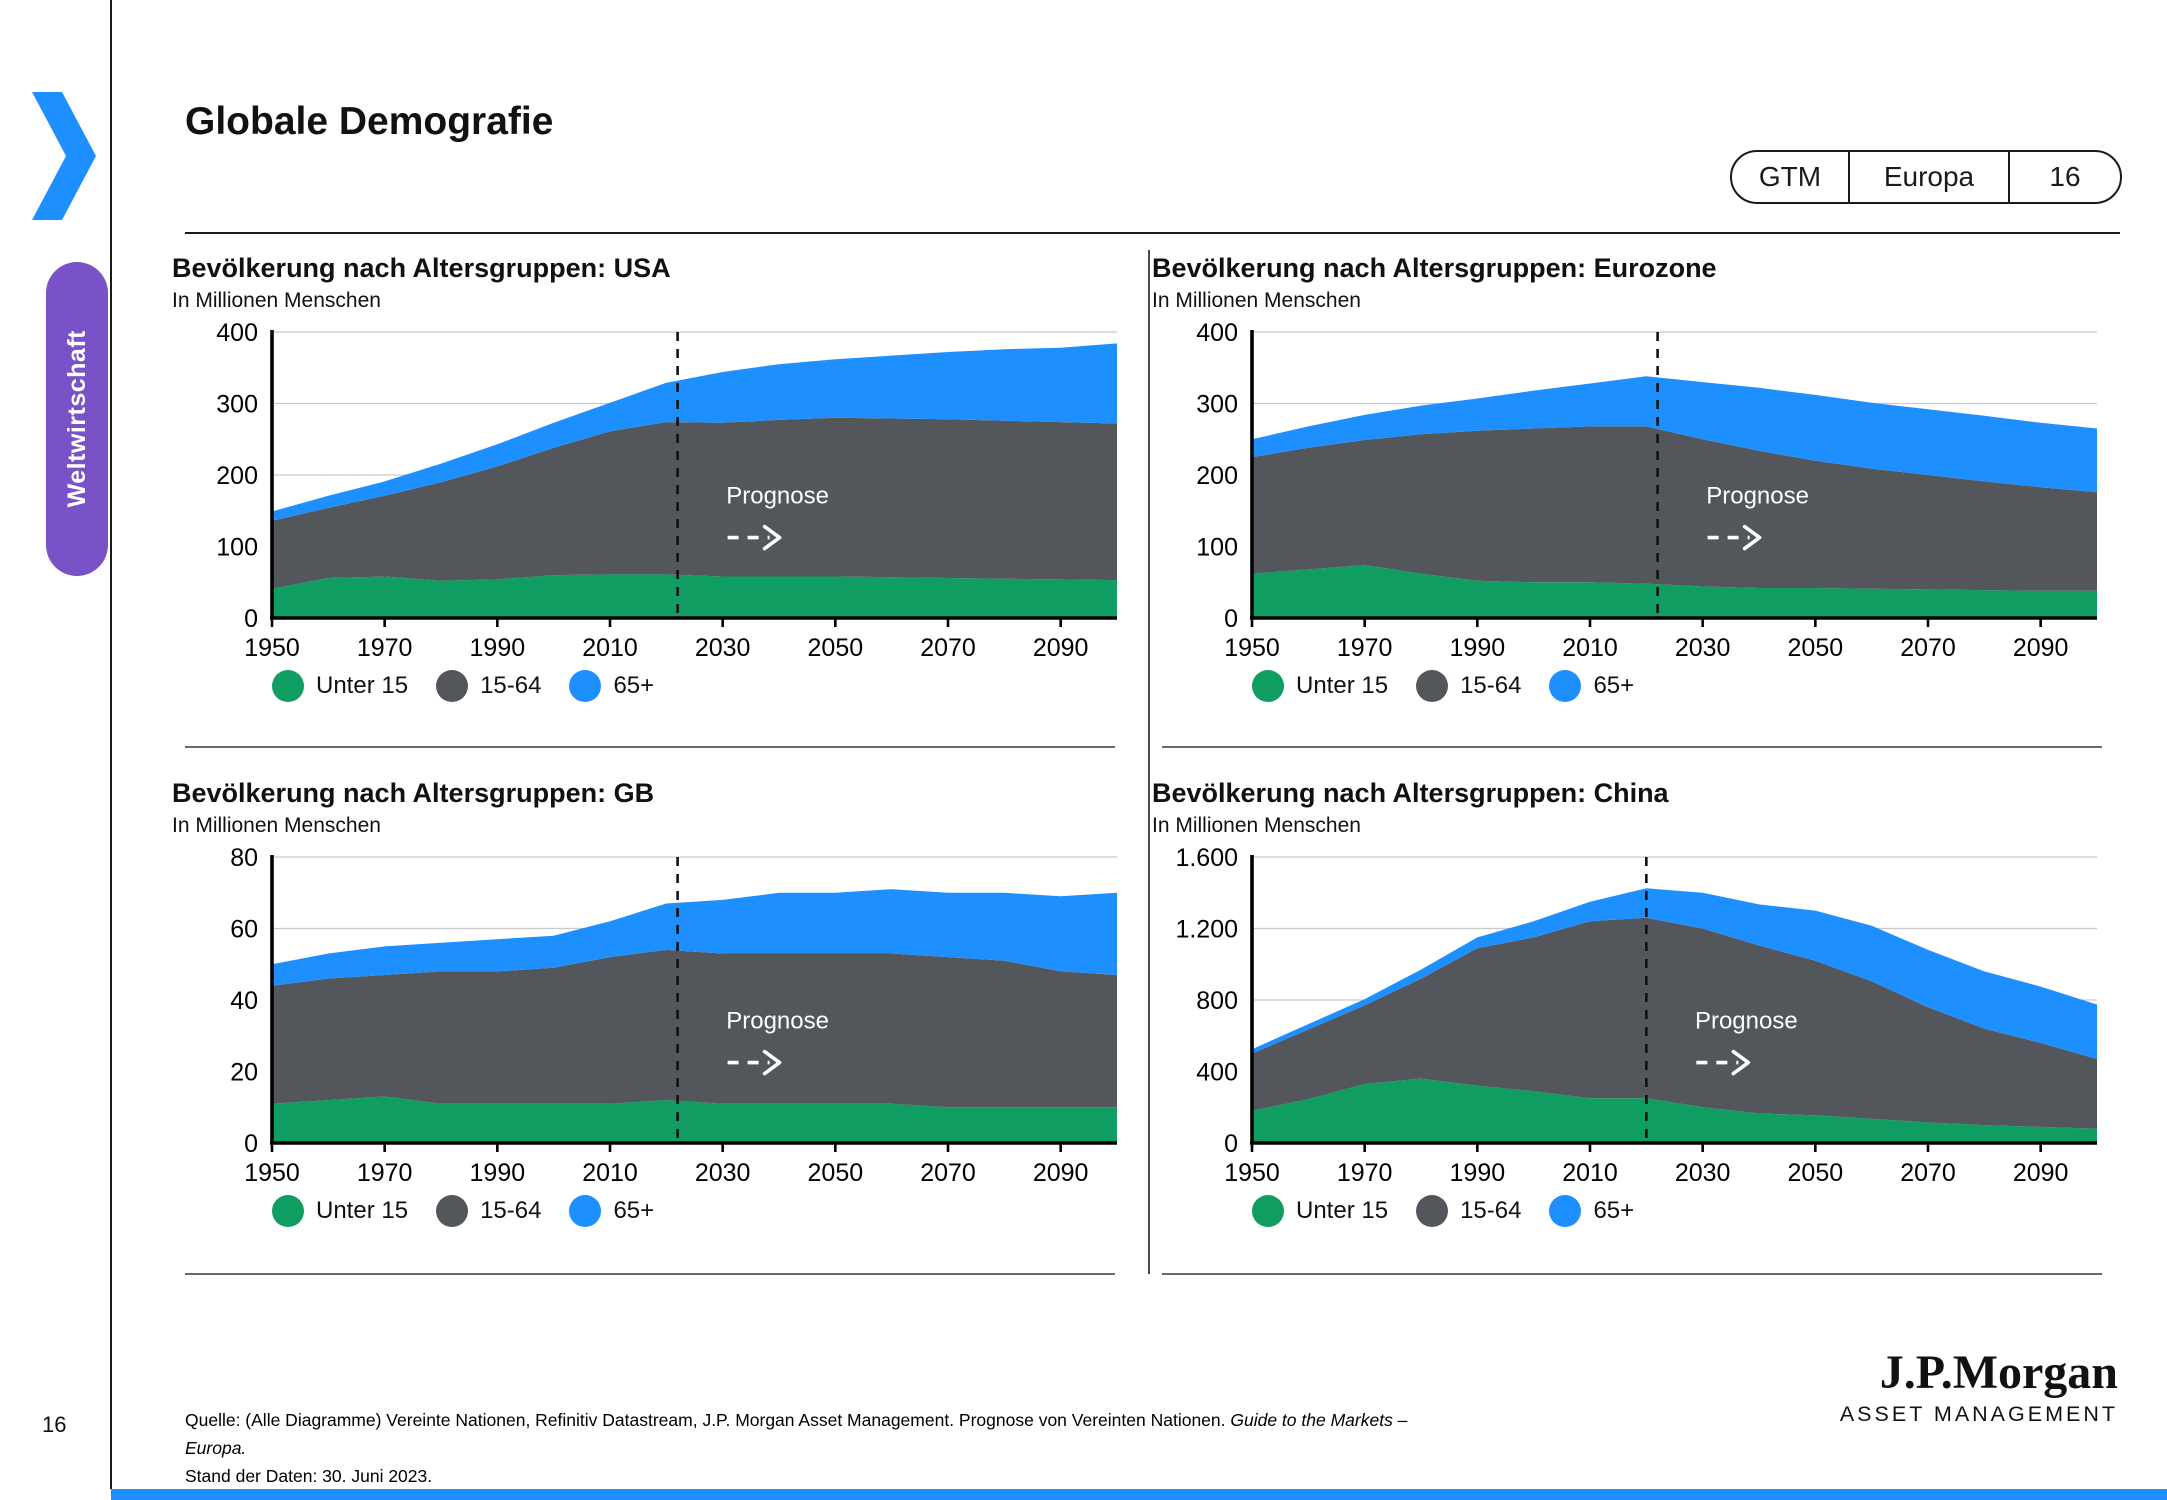  What do you see at coordinates (309, 1476) in the screenshot?
I see `source-date-line: Stand der Daten: 30. Juni 2023.` at bounding box center [309, 1476].